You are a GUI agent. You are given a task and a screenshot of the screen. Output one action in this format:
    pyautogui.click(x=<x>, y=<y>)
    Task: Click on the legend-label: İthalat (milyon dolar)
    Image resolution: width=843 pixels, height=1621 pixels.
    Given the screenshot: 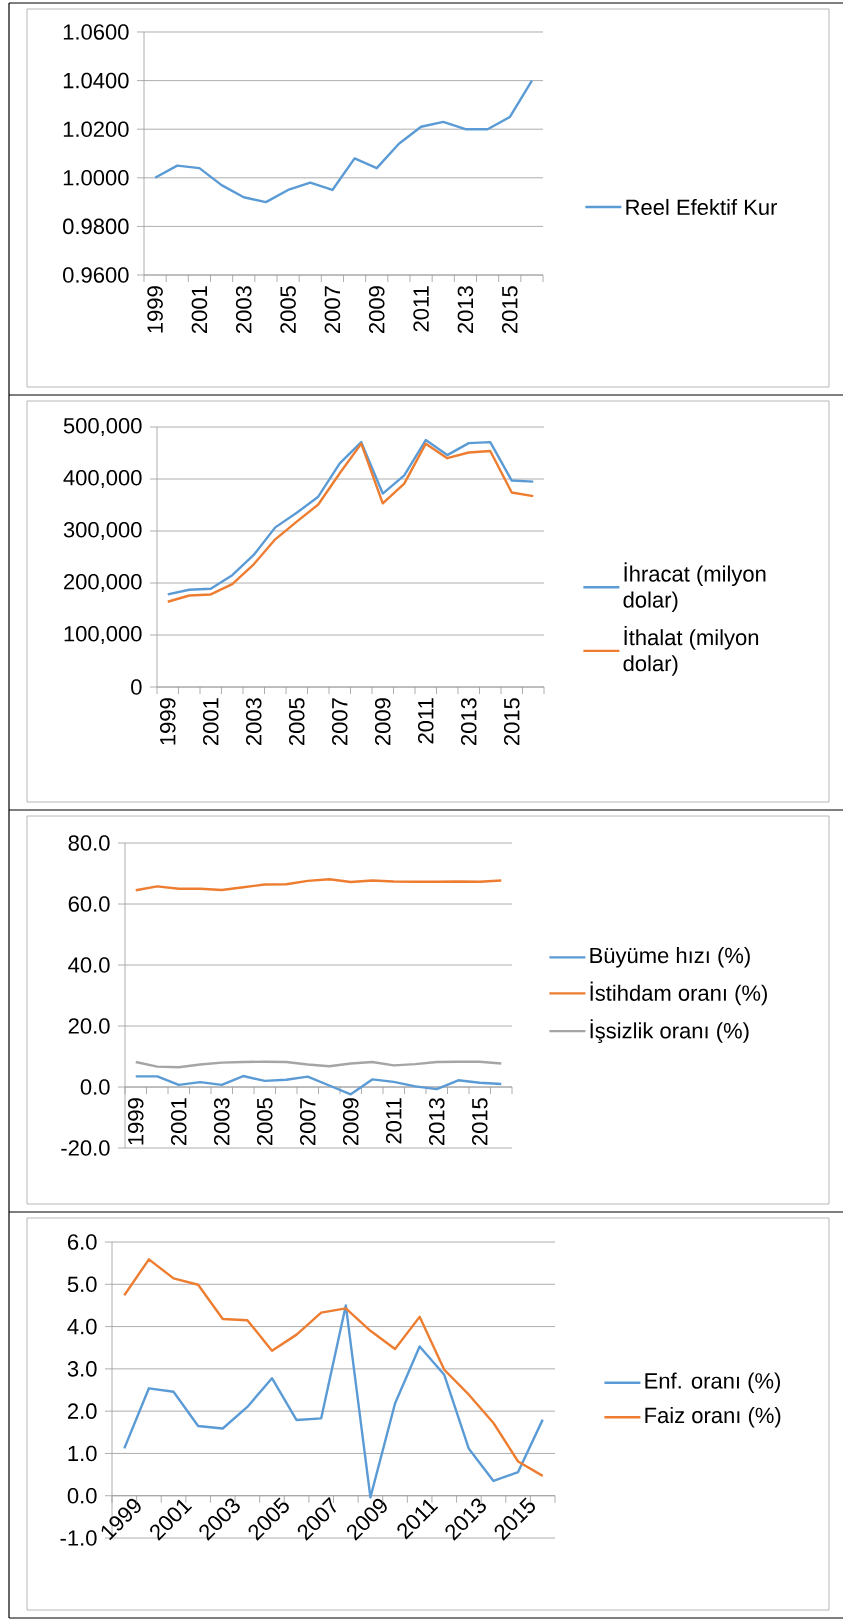 What is the action you would take?
    pyautogui.click(x=691, y=651)
    